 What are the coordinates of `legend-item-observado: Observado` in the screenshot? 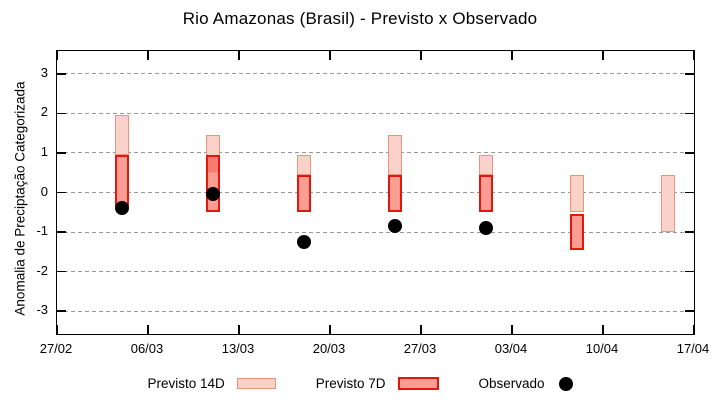 It's located at (526, 383).